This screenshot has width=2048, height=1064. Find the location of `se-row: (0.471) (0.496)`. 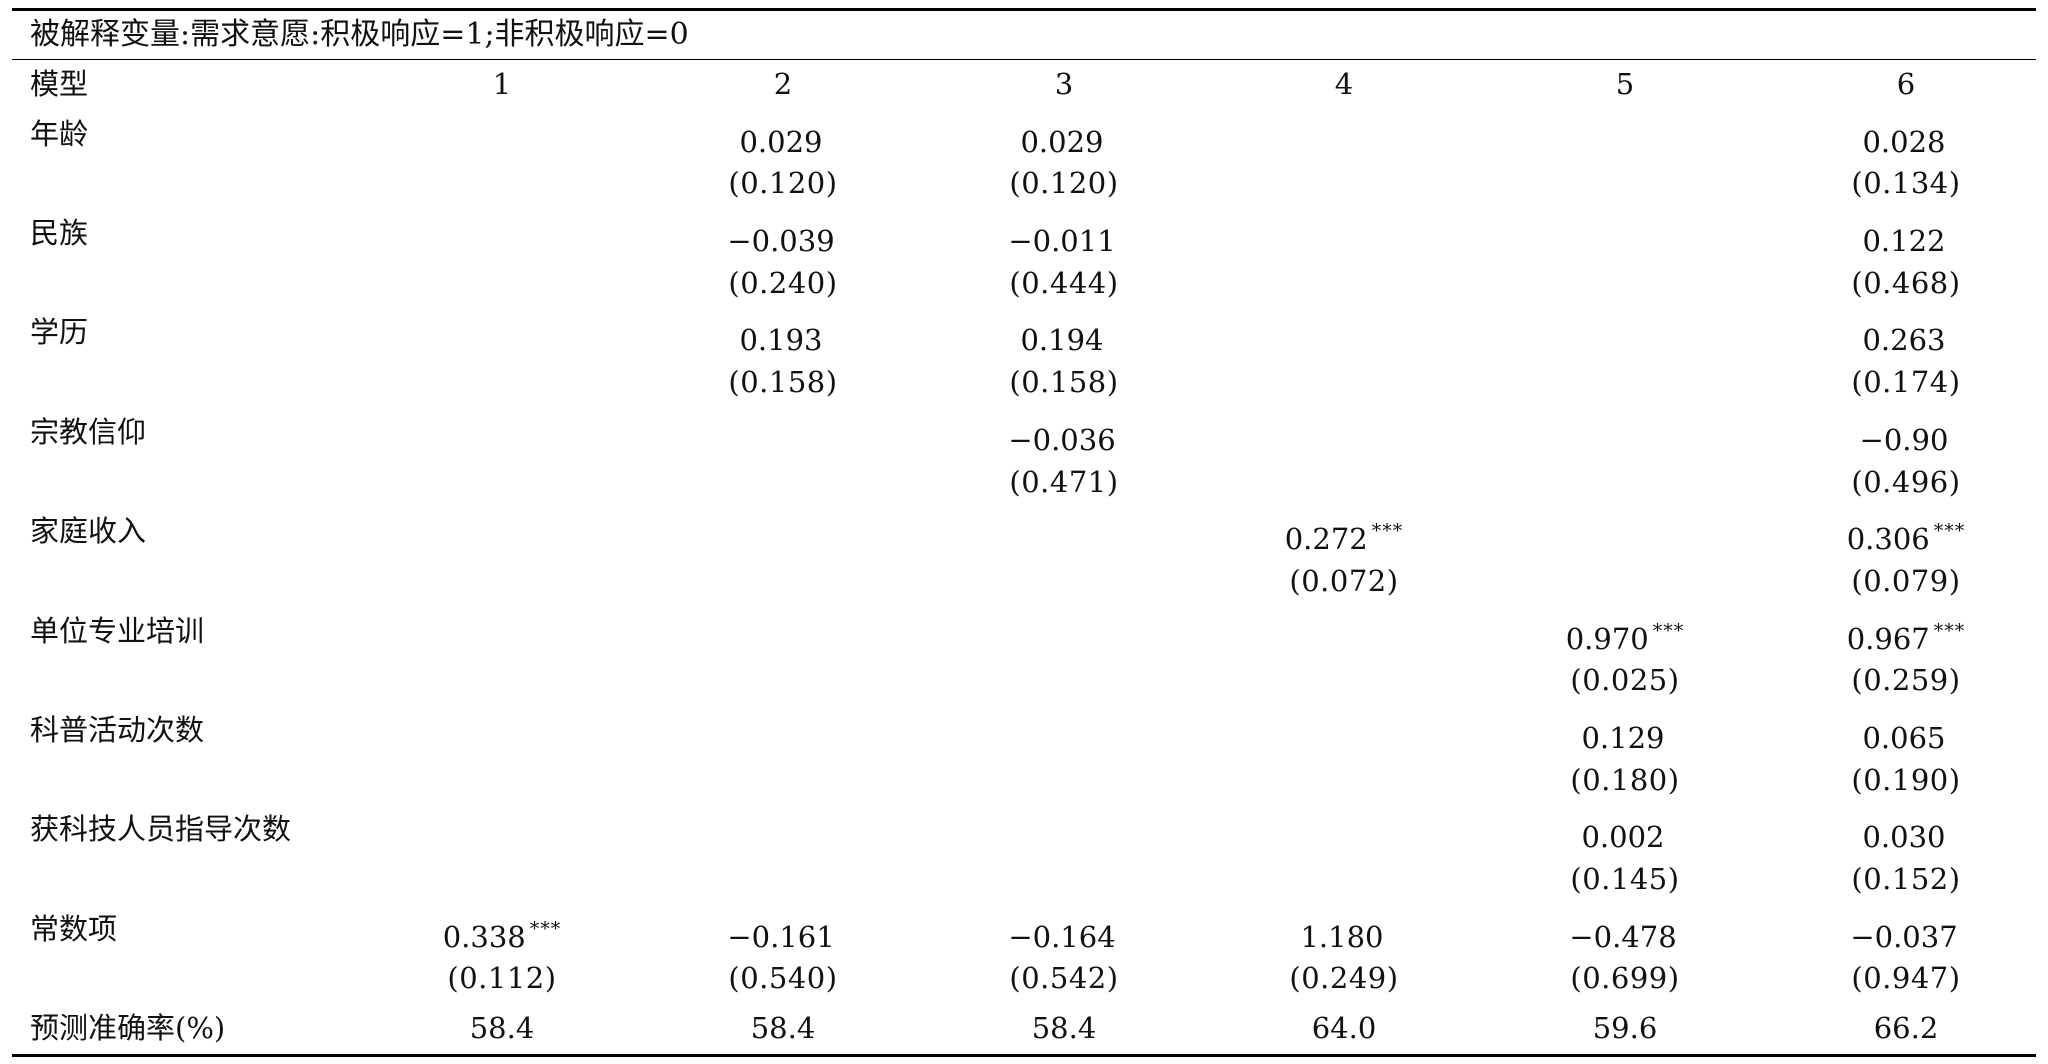

se-row: (0.471) (0.496) is located at coordinates (1024, 483).